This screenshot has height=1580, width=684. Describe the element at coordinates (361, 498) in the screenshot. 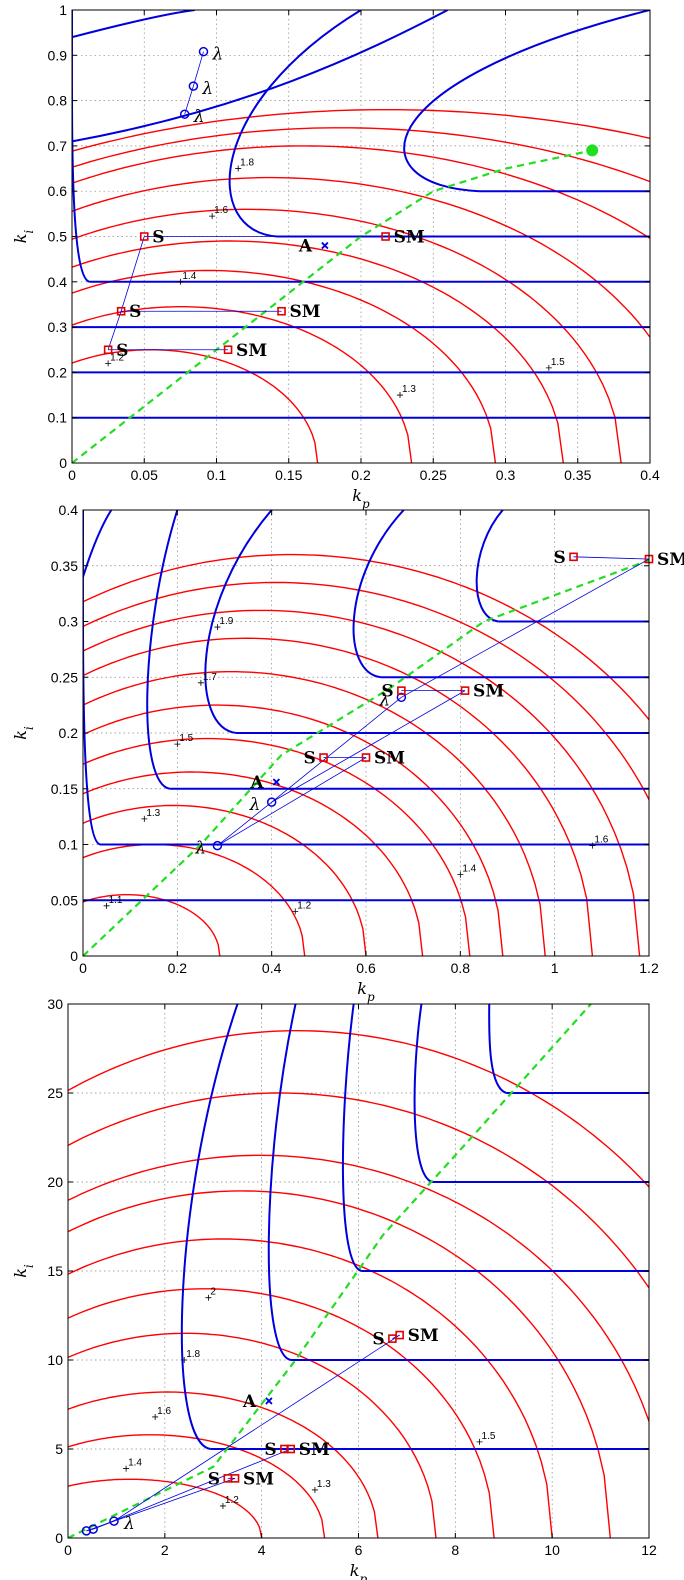

I see `x-axis-label: kp` at that location.